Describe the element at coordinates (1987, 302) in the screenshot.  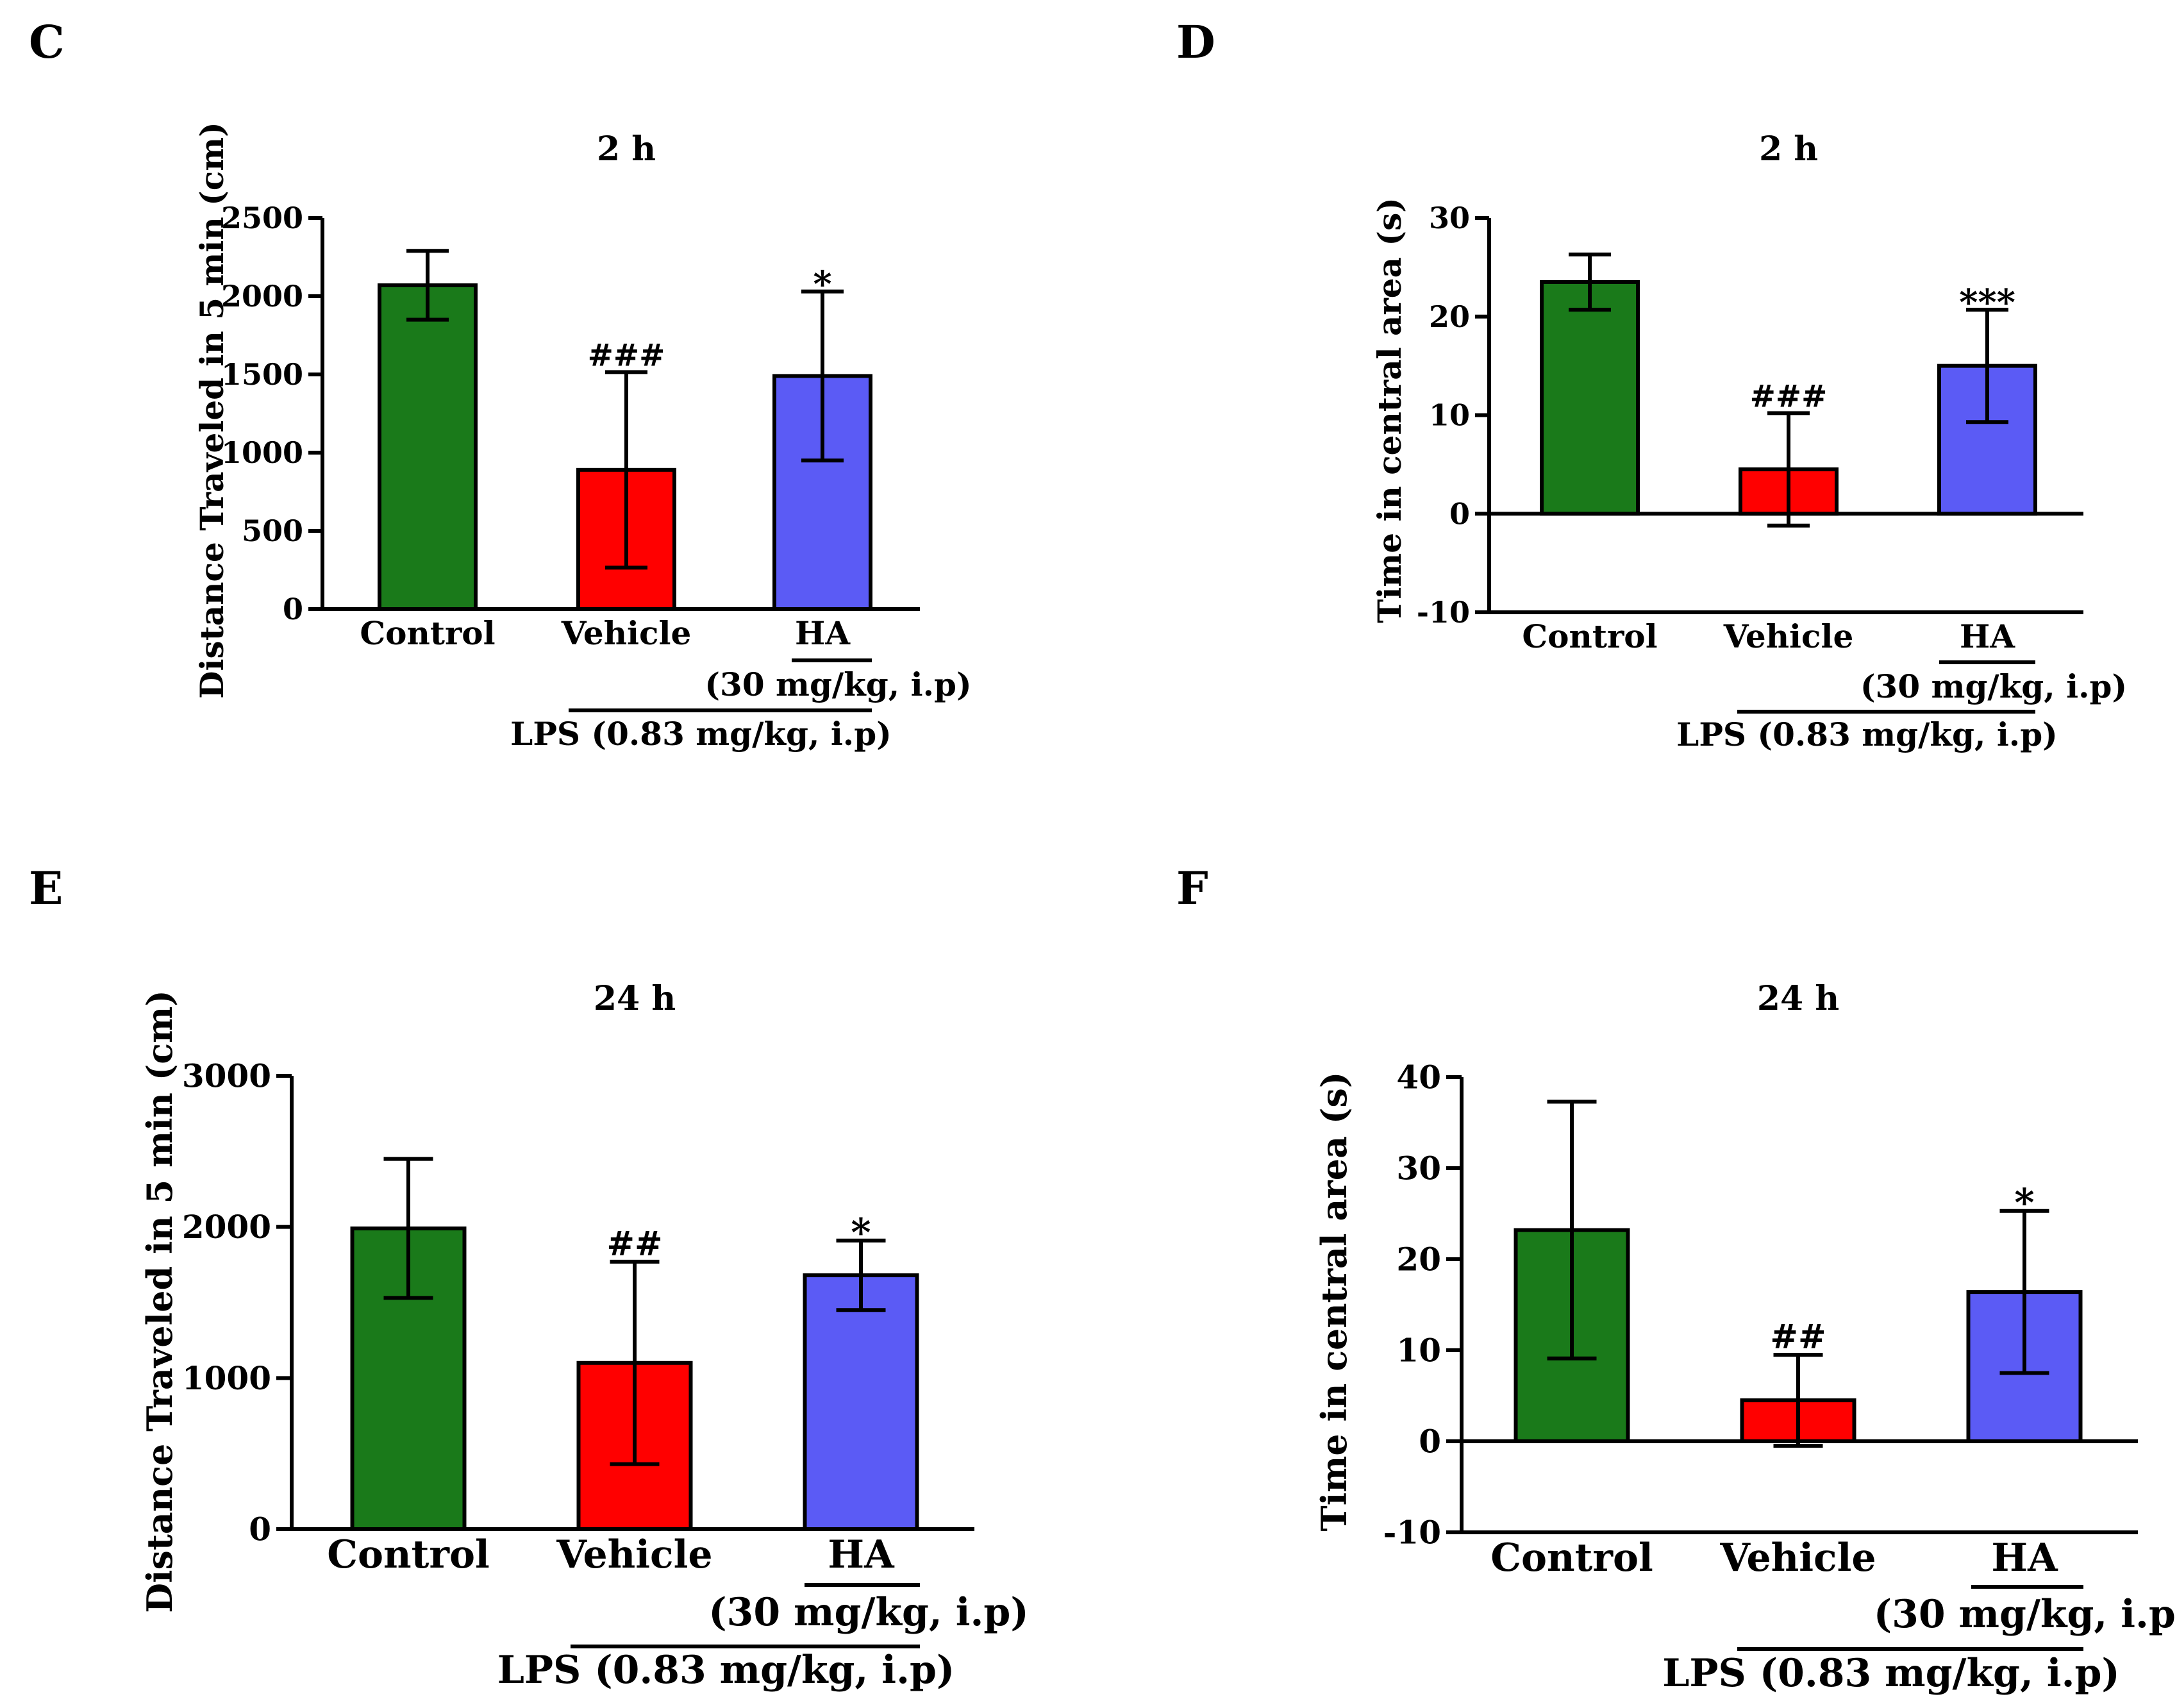
I see `significance-label: ***` at that location.